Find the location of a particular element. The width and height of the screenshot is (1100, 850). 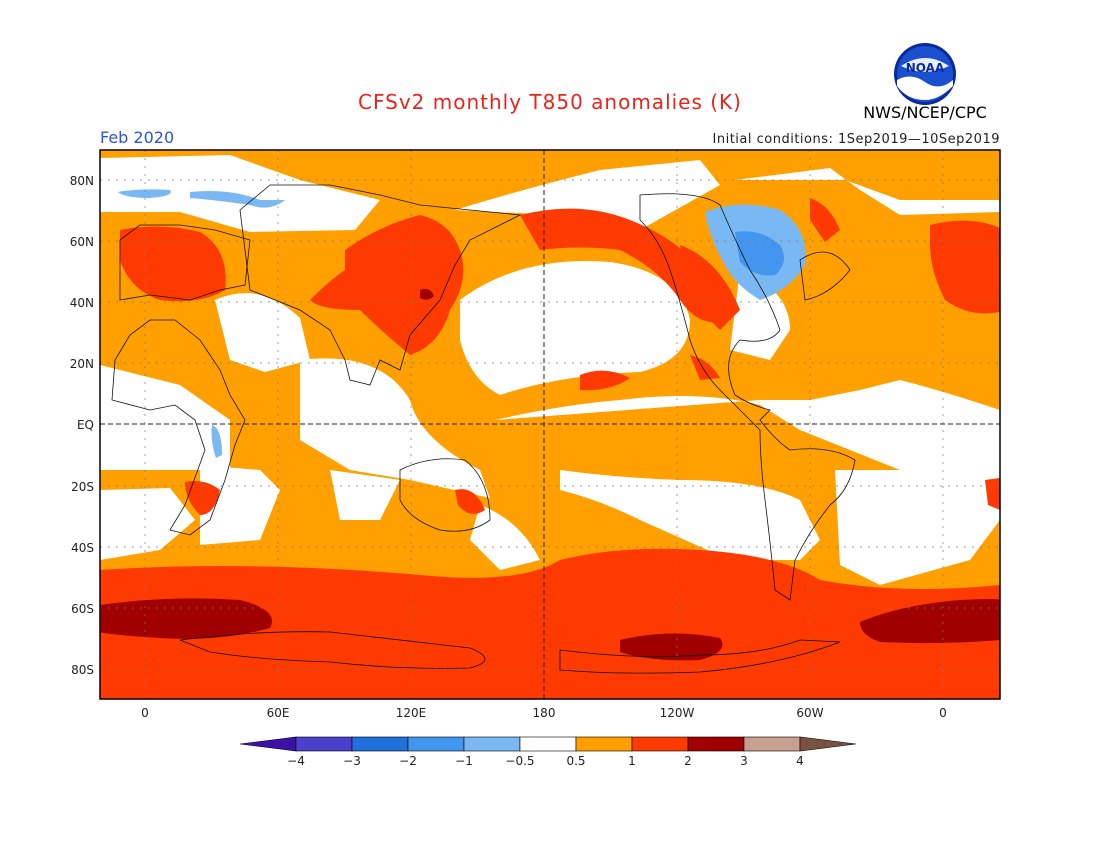

lat-label: 60S is located at coordinates (82, 609).